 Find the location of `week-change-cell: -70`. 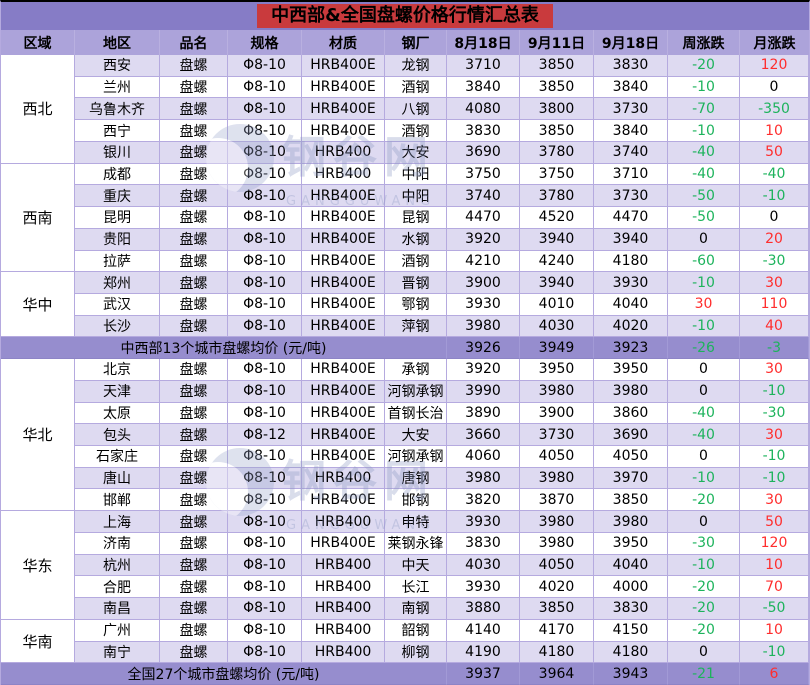

week-change-cell: -70 is located at coordinates (704, 109).